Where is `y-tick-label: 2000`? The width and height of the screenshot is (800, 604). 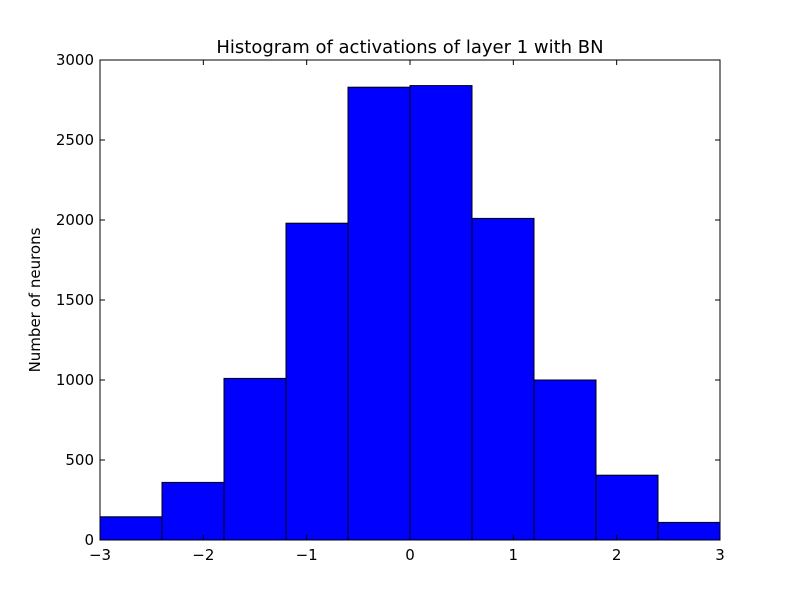
y-tick-label: 2000 is located at coordinates (75, 220).